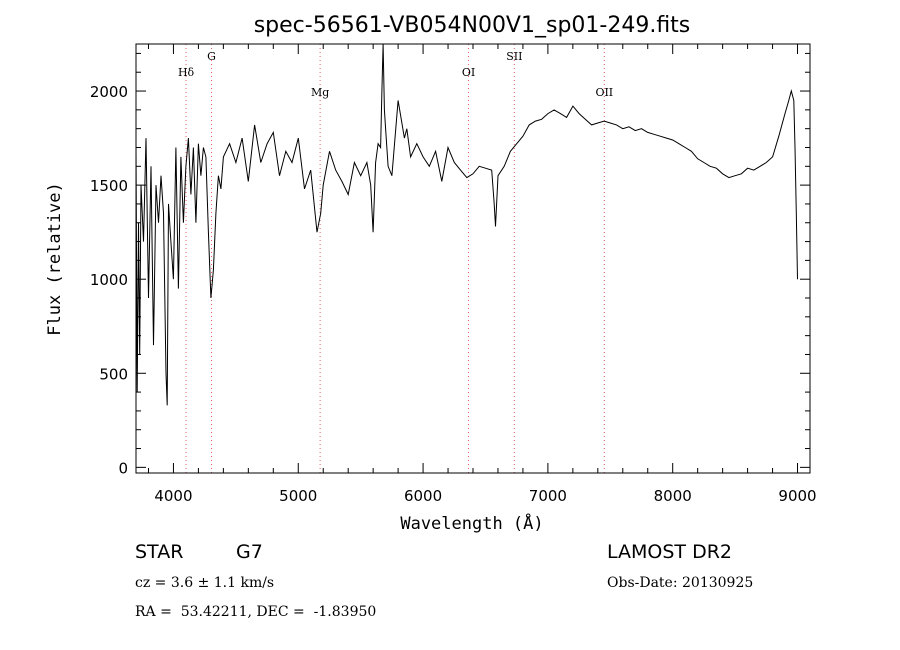  I want to click on y-tick-label-3: 1500, so click(109, 186).